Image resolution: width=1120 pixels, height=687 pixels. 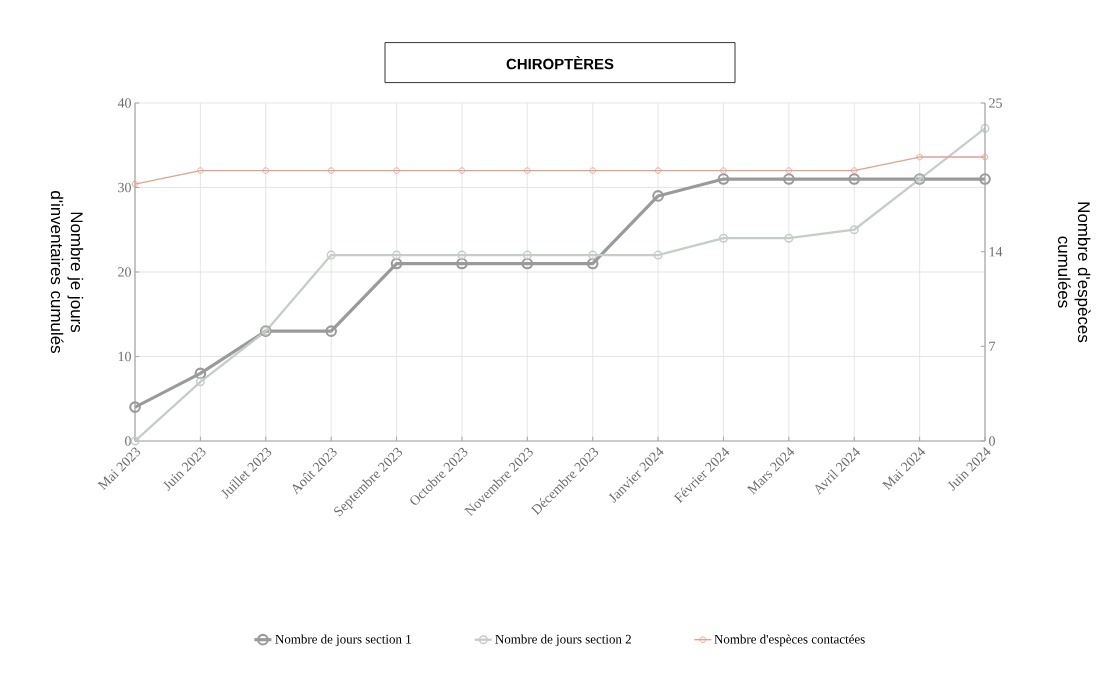 What do you see at coordinates (124, 187) in the screenshot?
I see `y-tick-label: 30` at bounding box center [124, 187].